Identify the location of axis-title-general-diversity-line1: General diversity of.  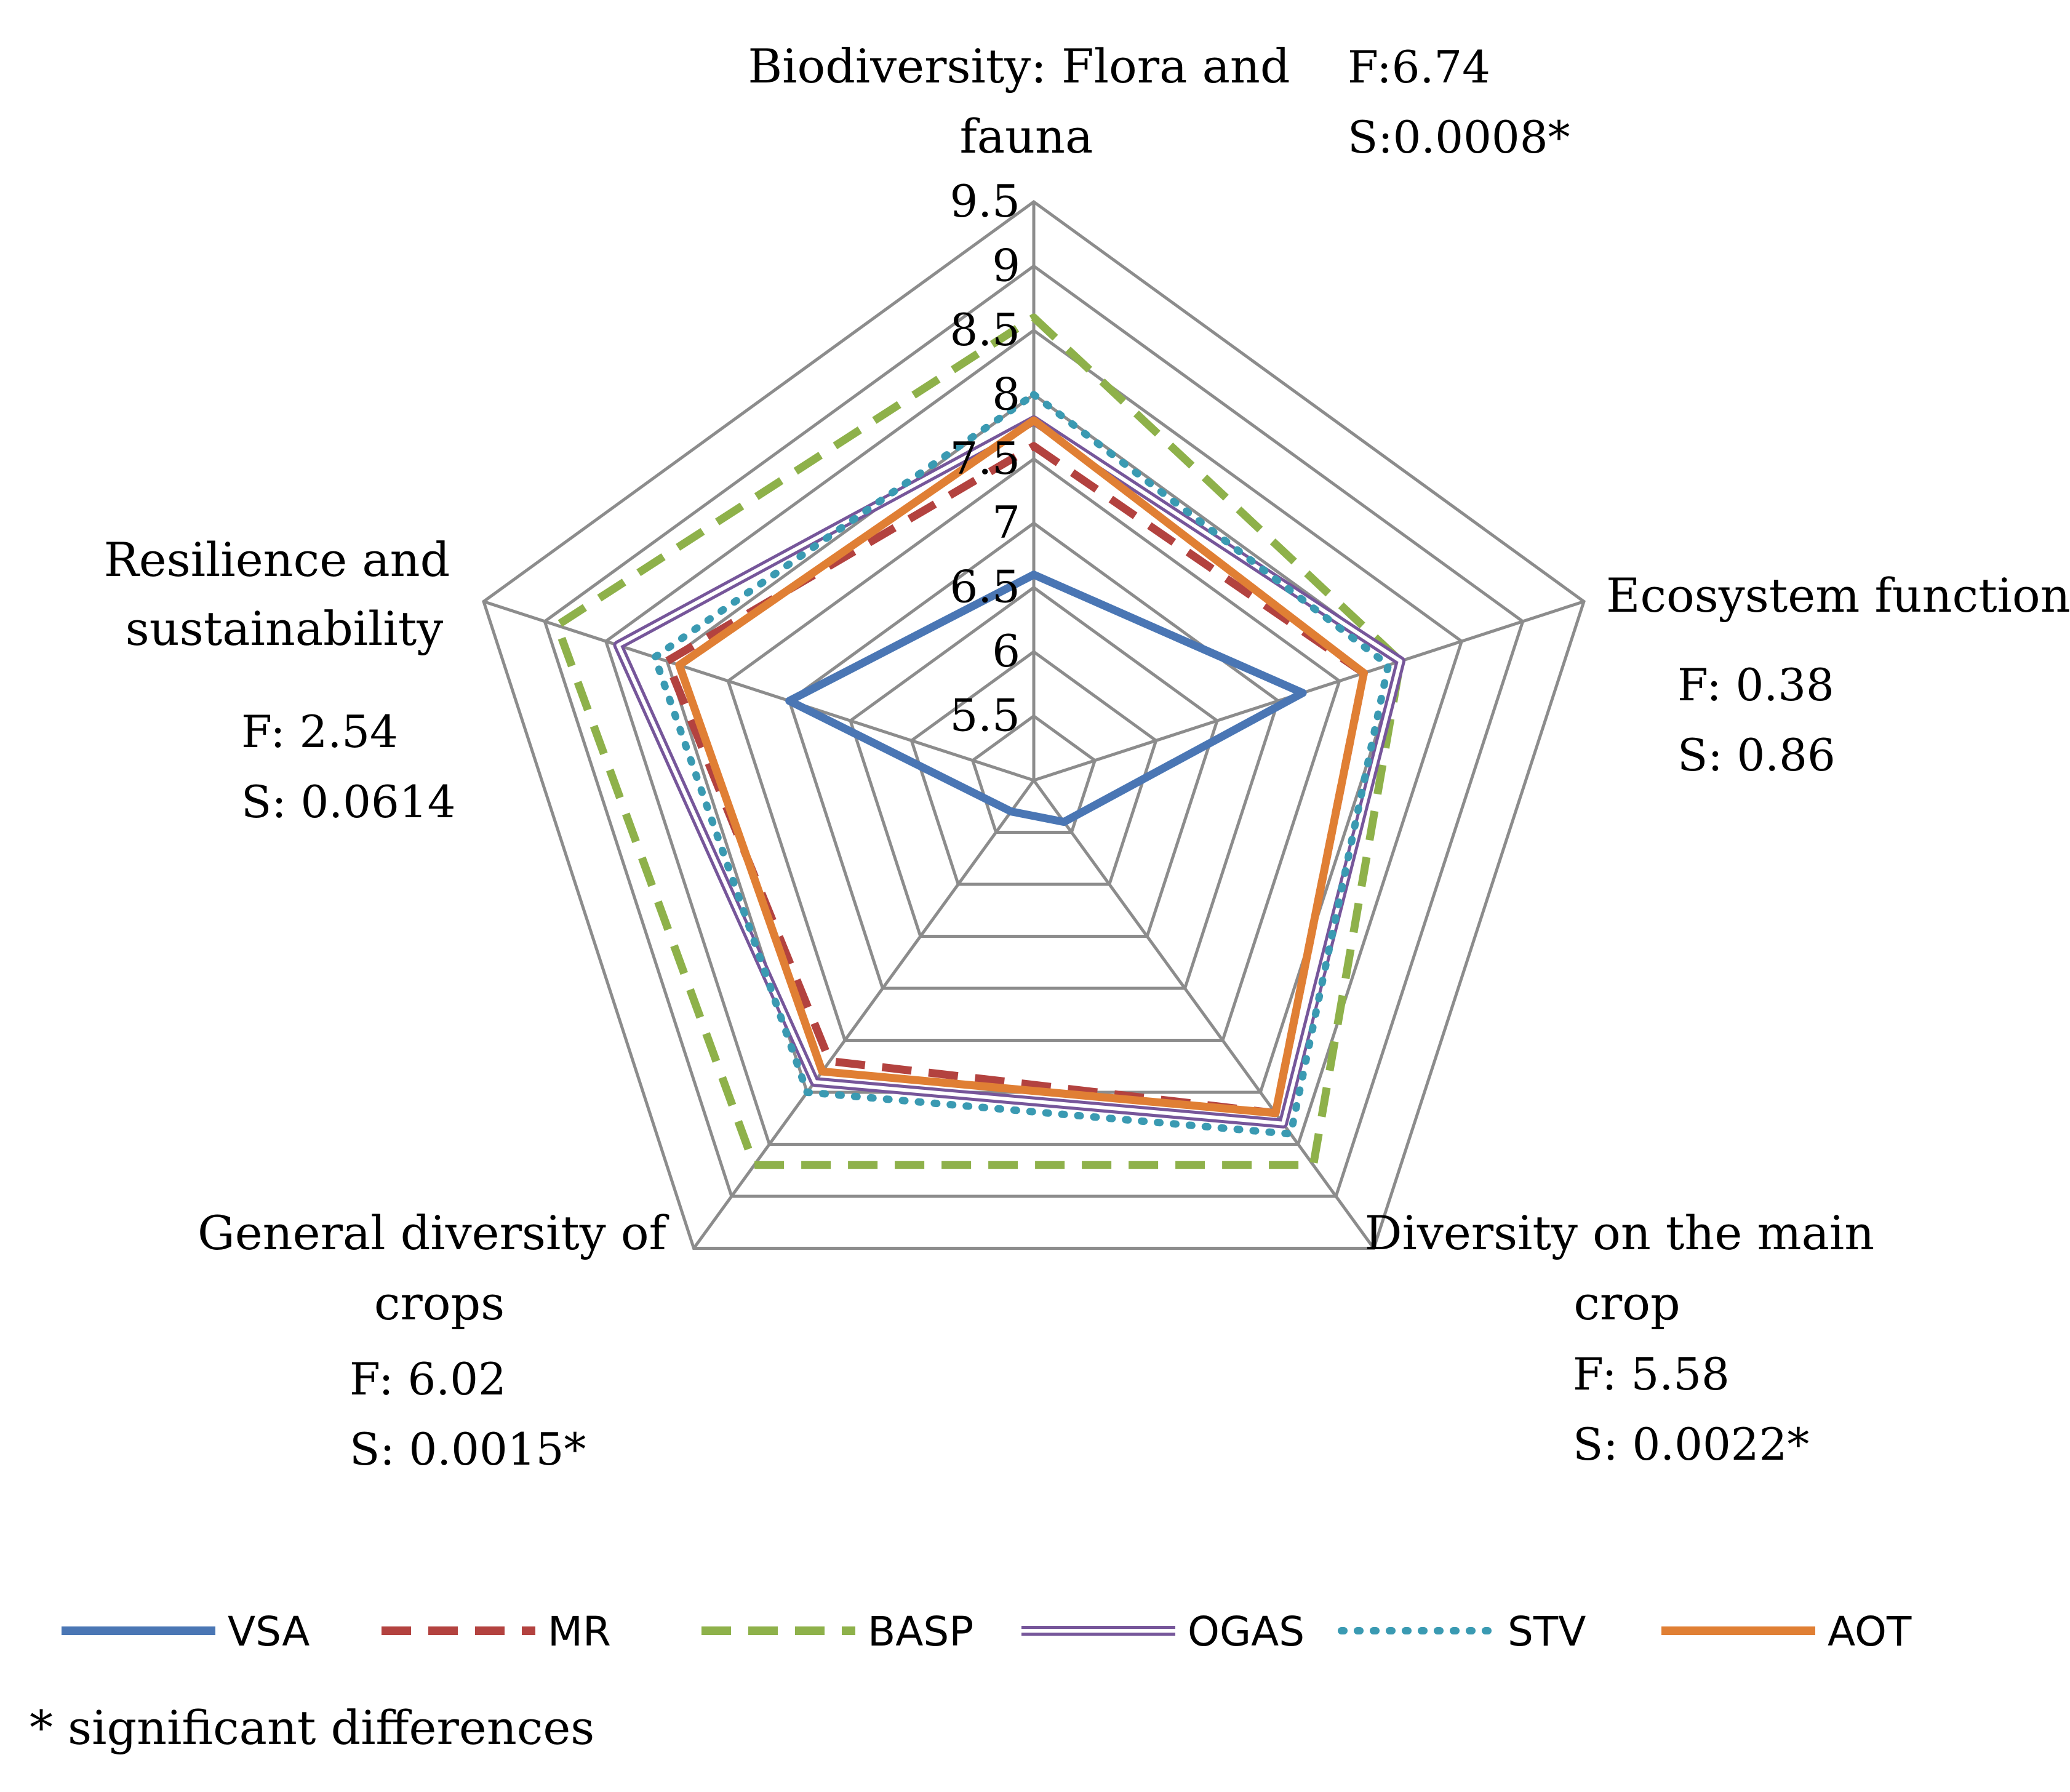
(433, 1233).